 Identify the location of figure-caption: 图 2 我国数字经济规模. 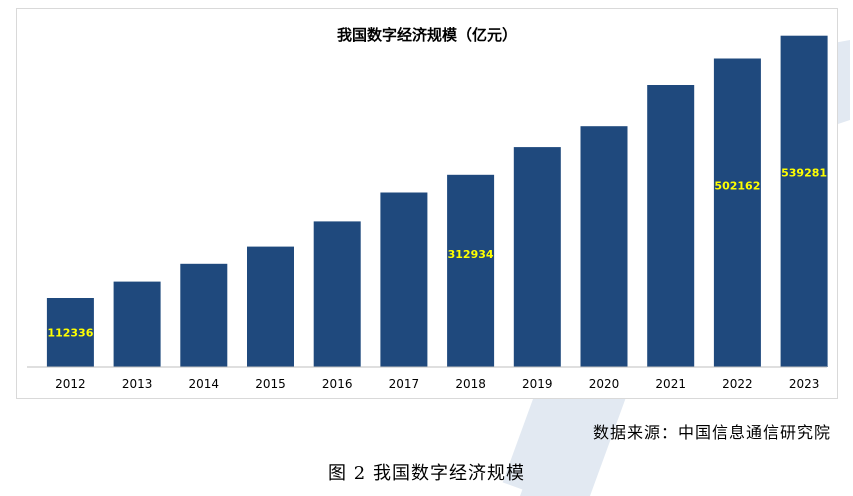
(426, 473).